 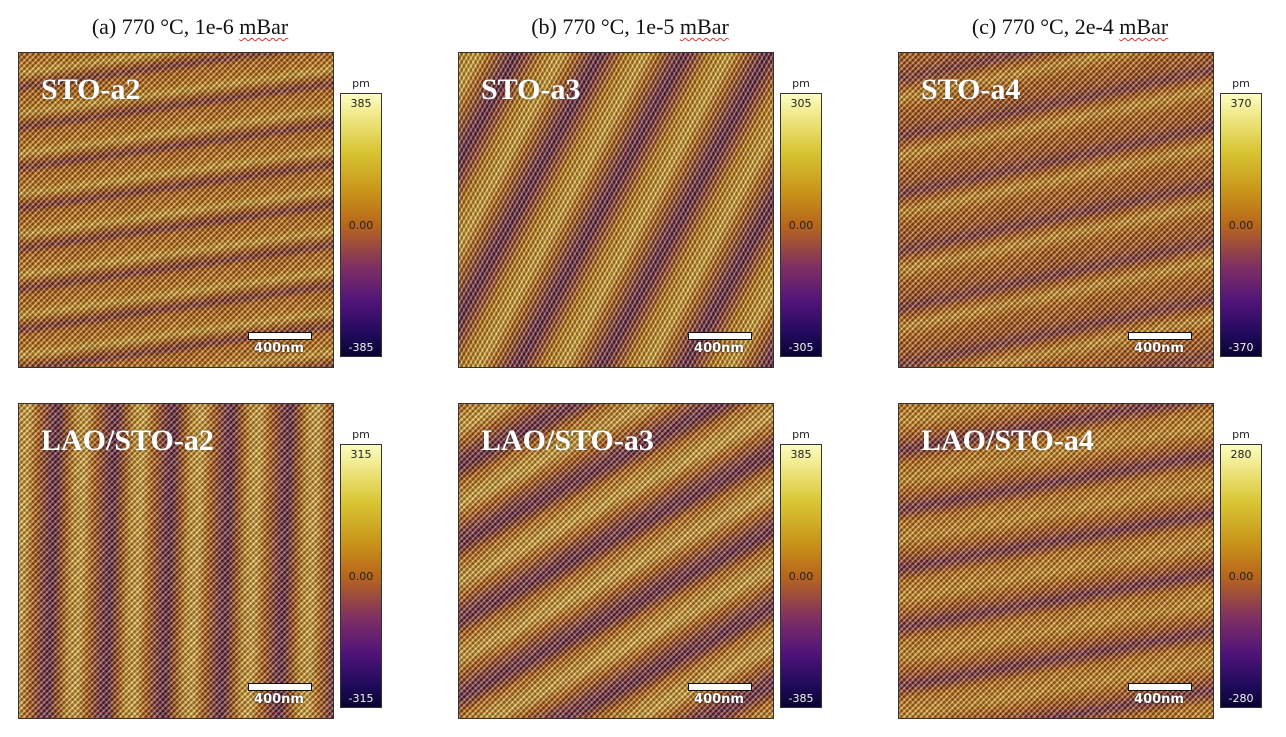 What do you see at coordinates (1241, 454) in the screenshot?
I see `colorbar-max: 280` at bounding box center [1241, 454].